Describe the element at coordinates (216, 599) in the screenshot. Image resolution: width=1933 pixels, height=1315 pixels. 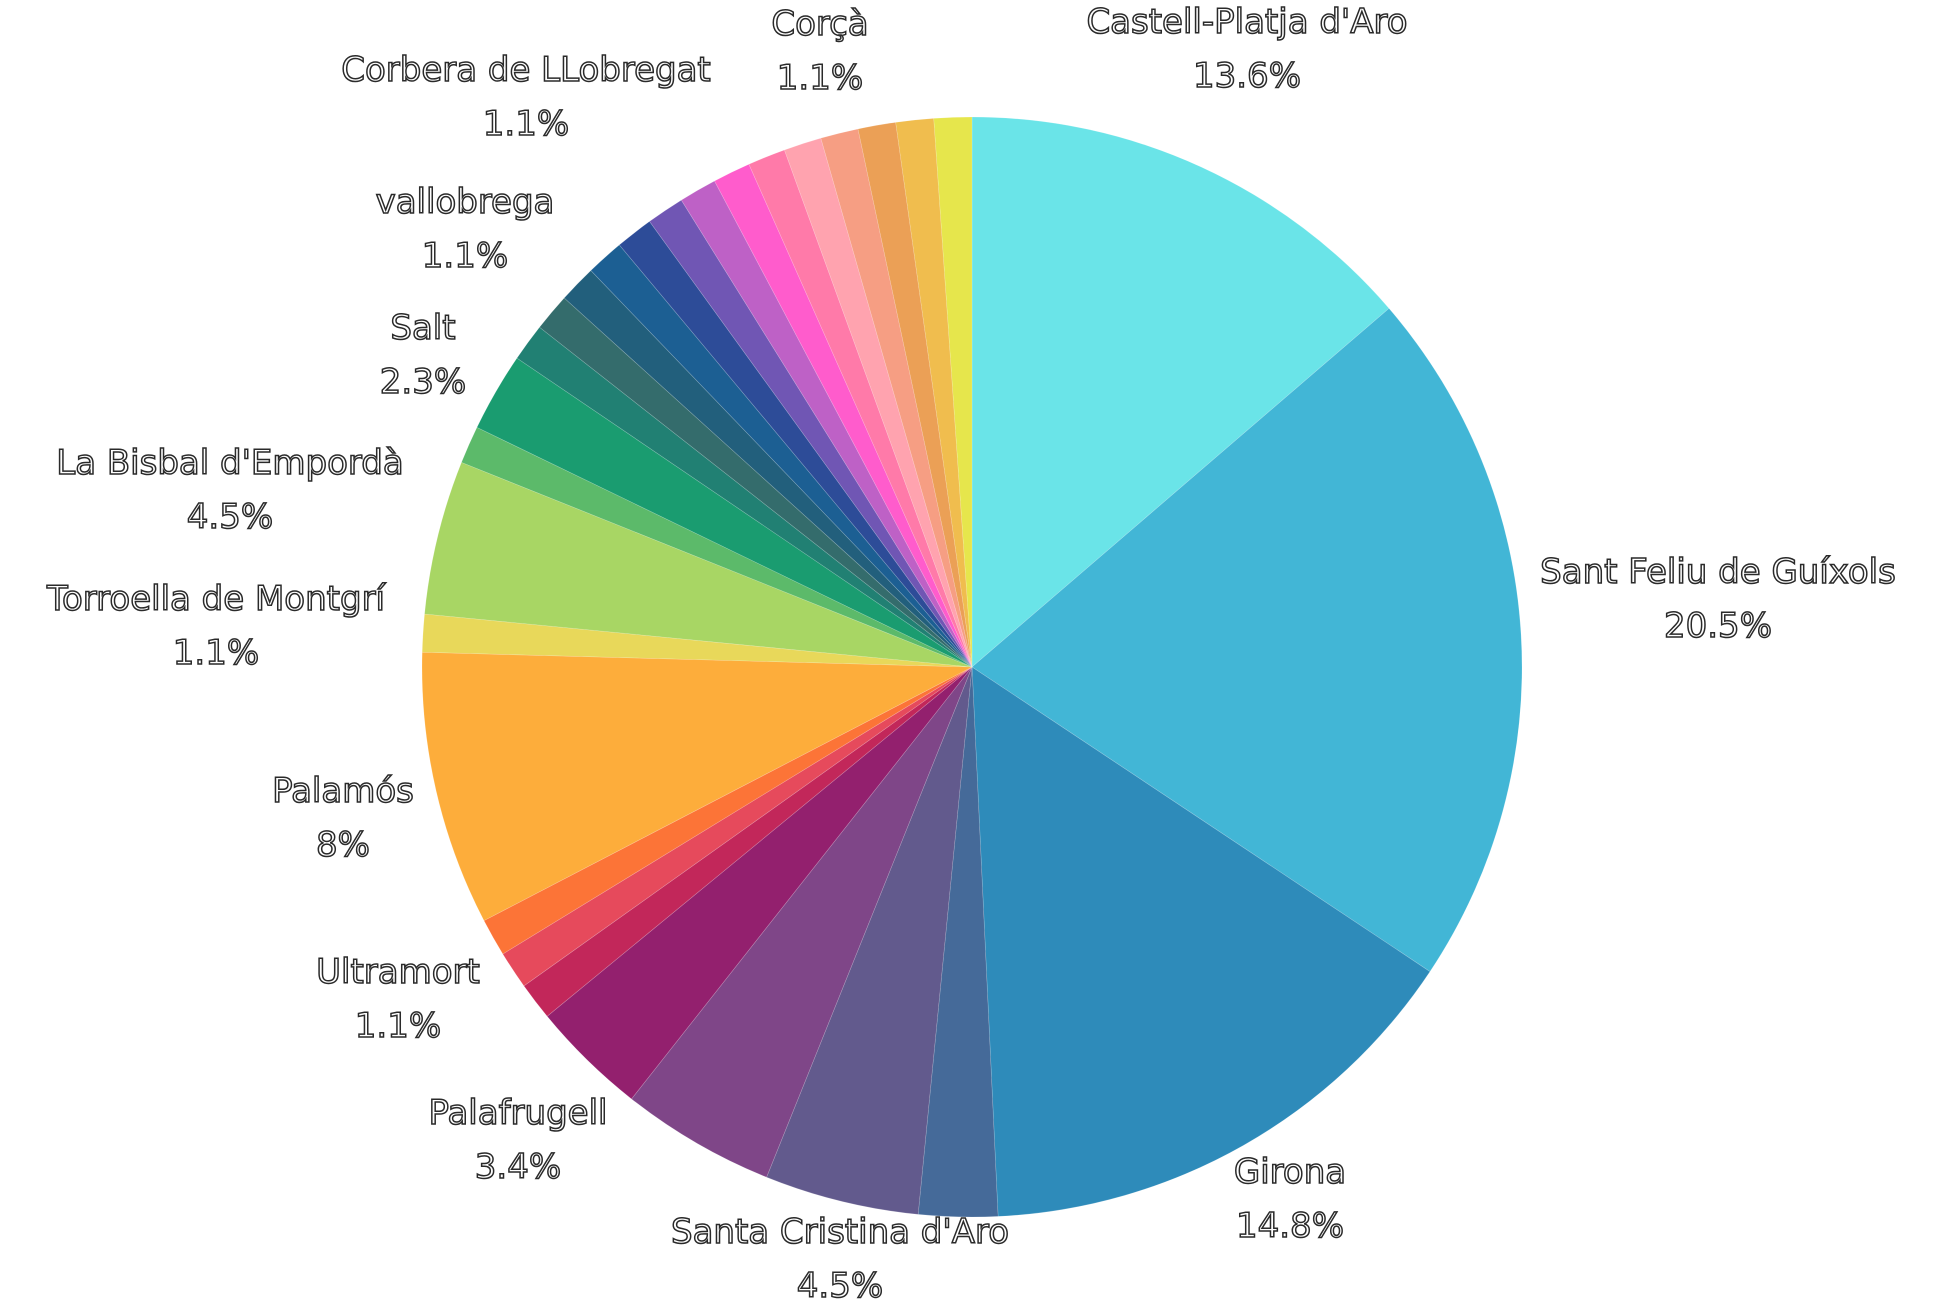
I see `slice-name-label: Torroella de Montgrí` at that location.